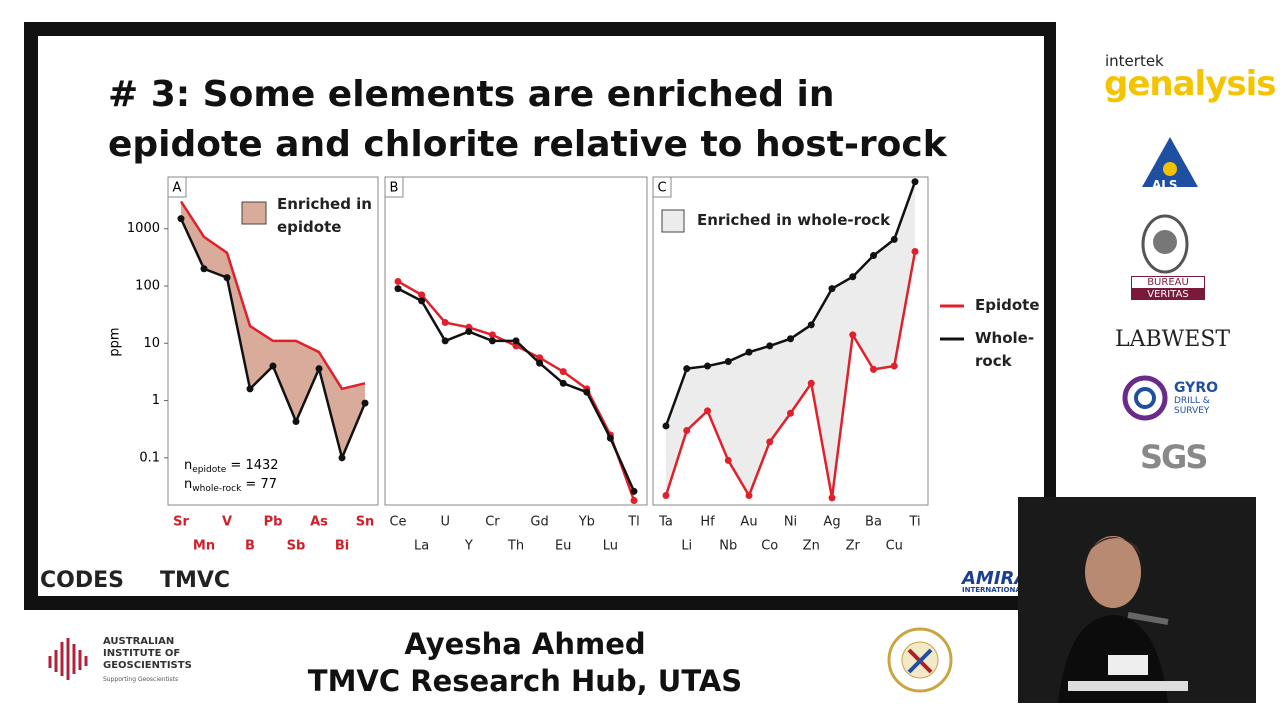  Describe the element at coordinates (156, 400) in the screenshot. I see `y-tick-label: 1` at that location.